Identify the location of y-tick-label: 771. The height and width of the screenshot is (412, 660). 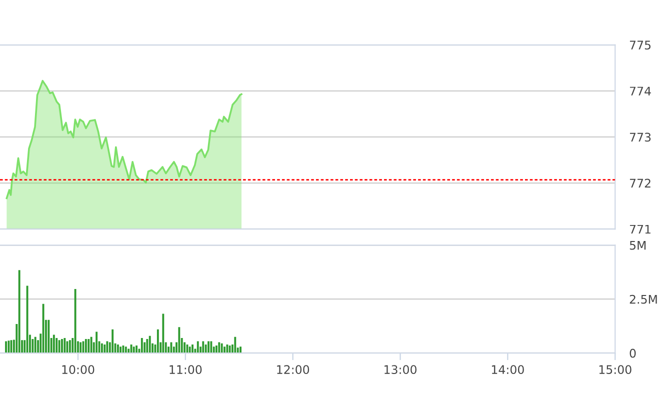
(640, 229).